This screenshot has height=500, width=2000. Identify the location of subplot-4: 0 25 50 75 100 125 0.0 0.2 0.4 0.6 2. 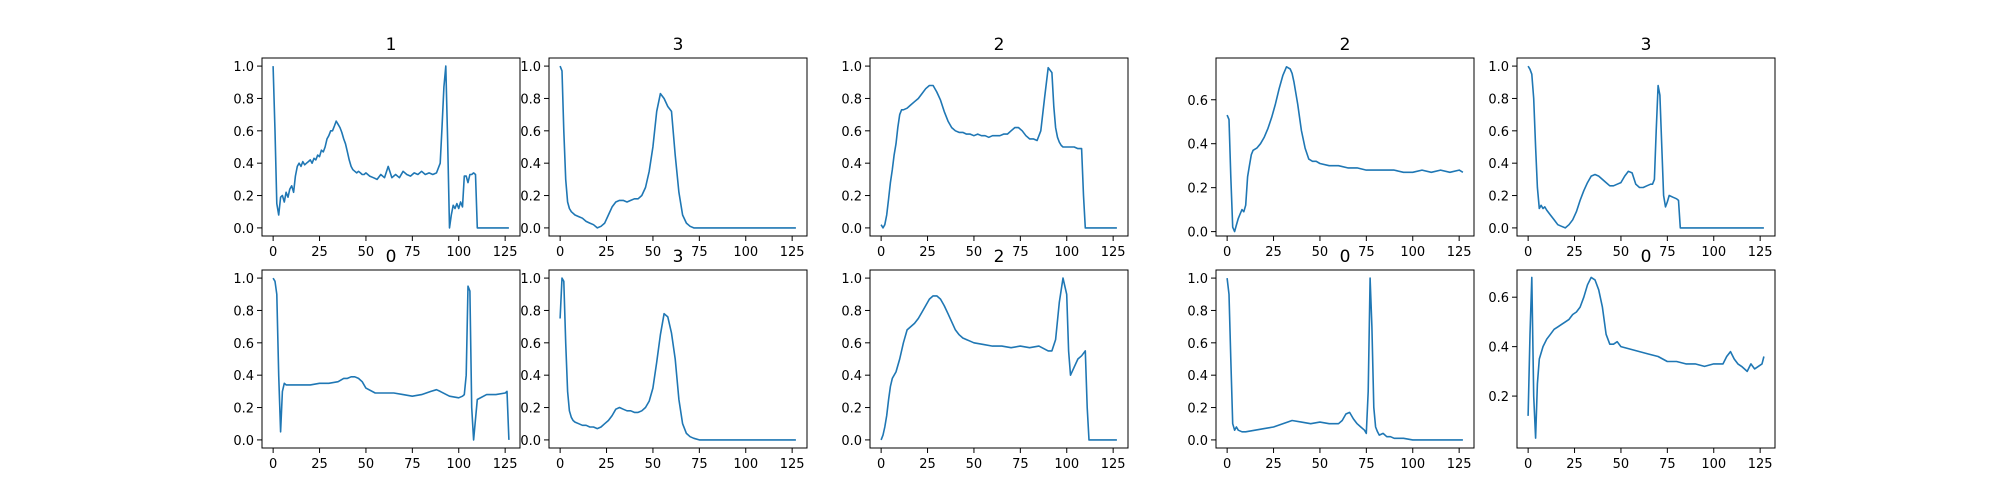
(1331, 147).